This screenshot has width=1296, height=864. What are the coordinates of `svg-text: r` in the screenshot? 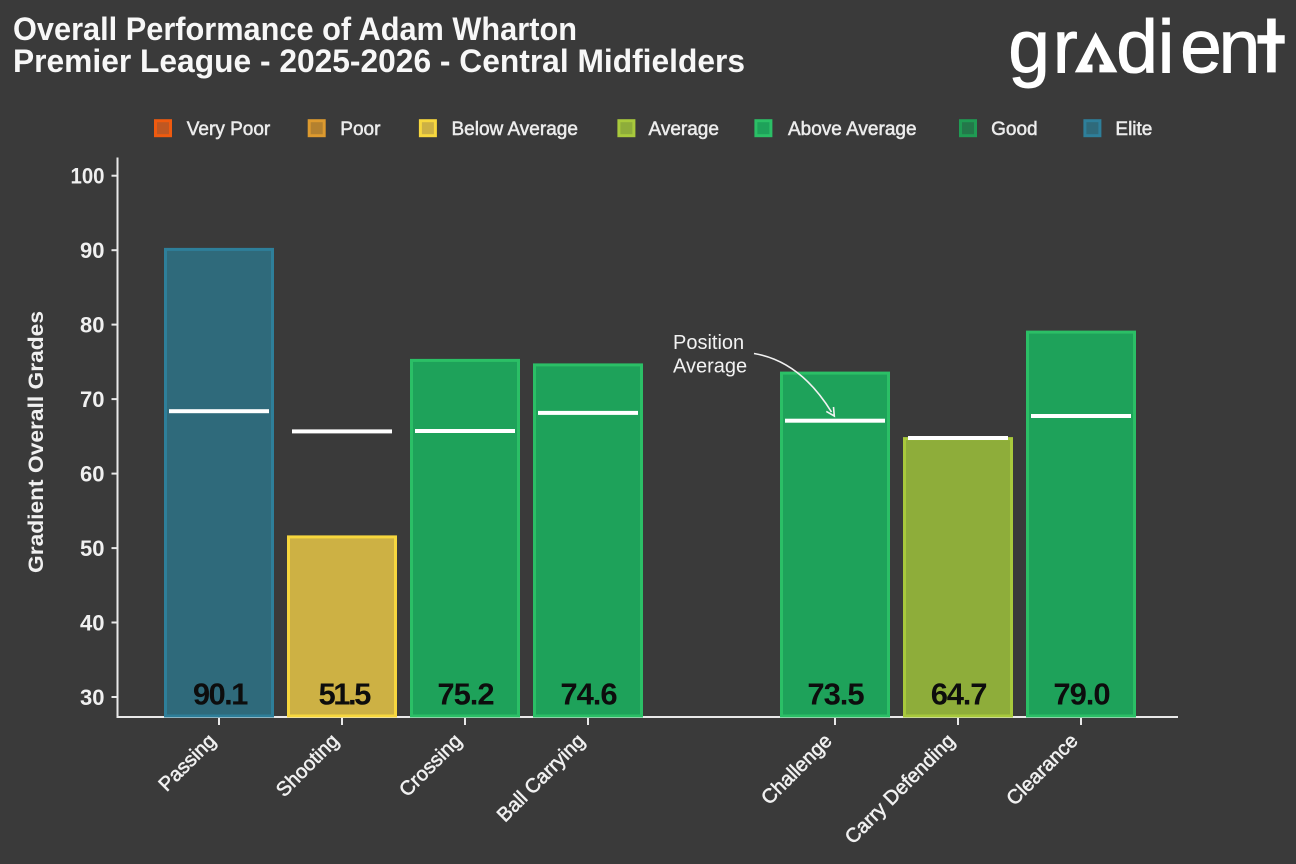 It's located at (1065, 46).